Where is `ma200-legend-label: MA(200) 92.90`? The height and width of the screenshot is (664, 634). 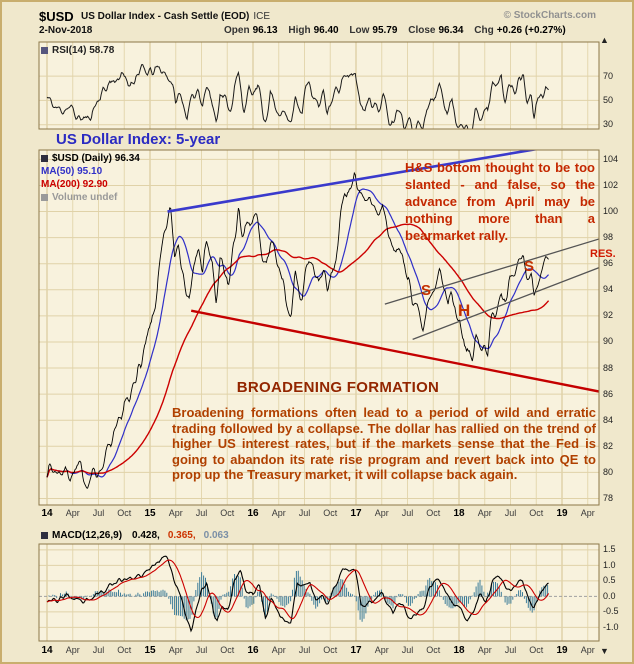
ma200-legend-label: MA(200) 92.90 is located at coordinates (74, 184).